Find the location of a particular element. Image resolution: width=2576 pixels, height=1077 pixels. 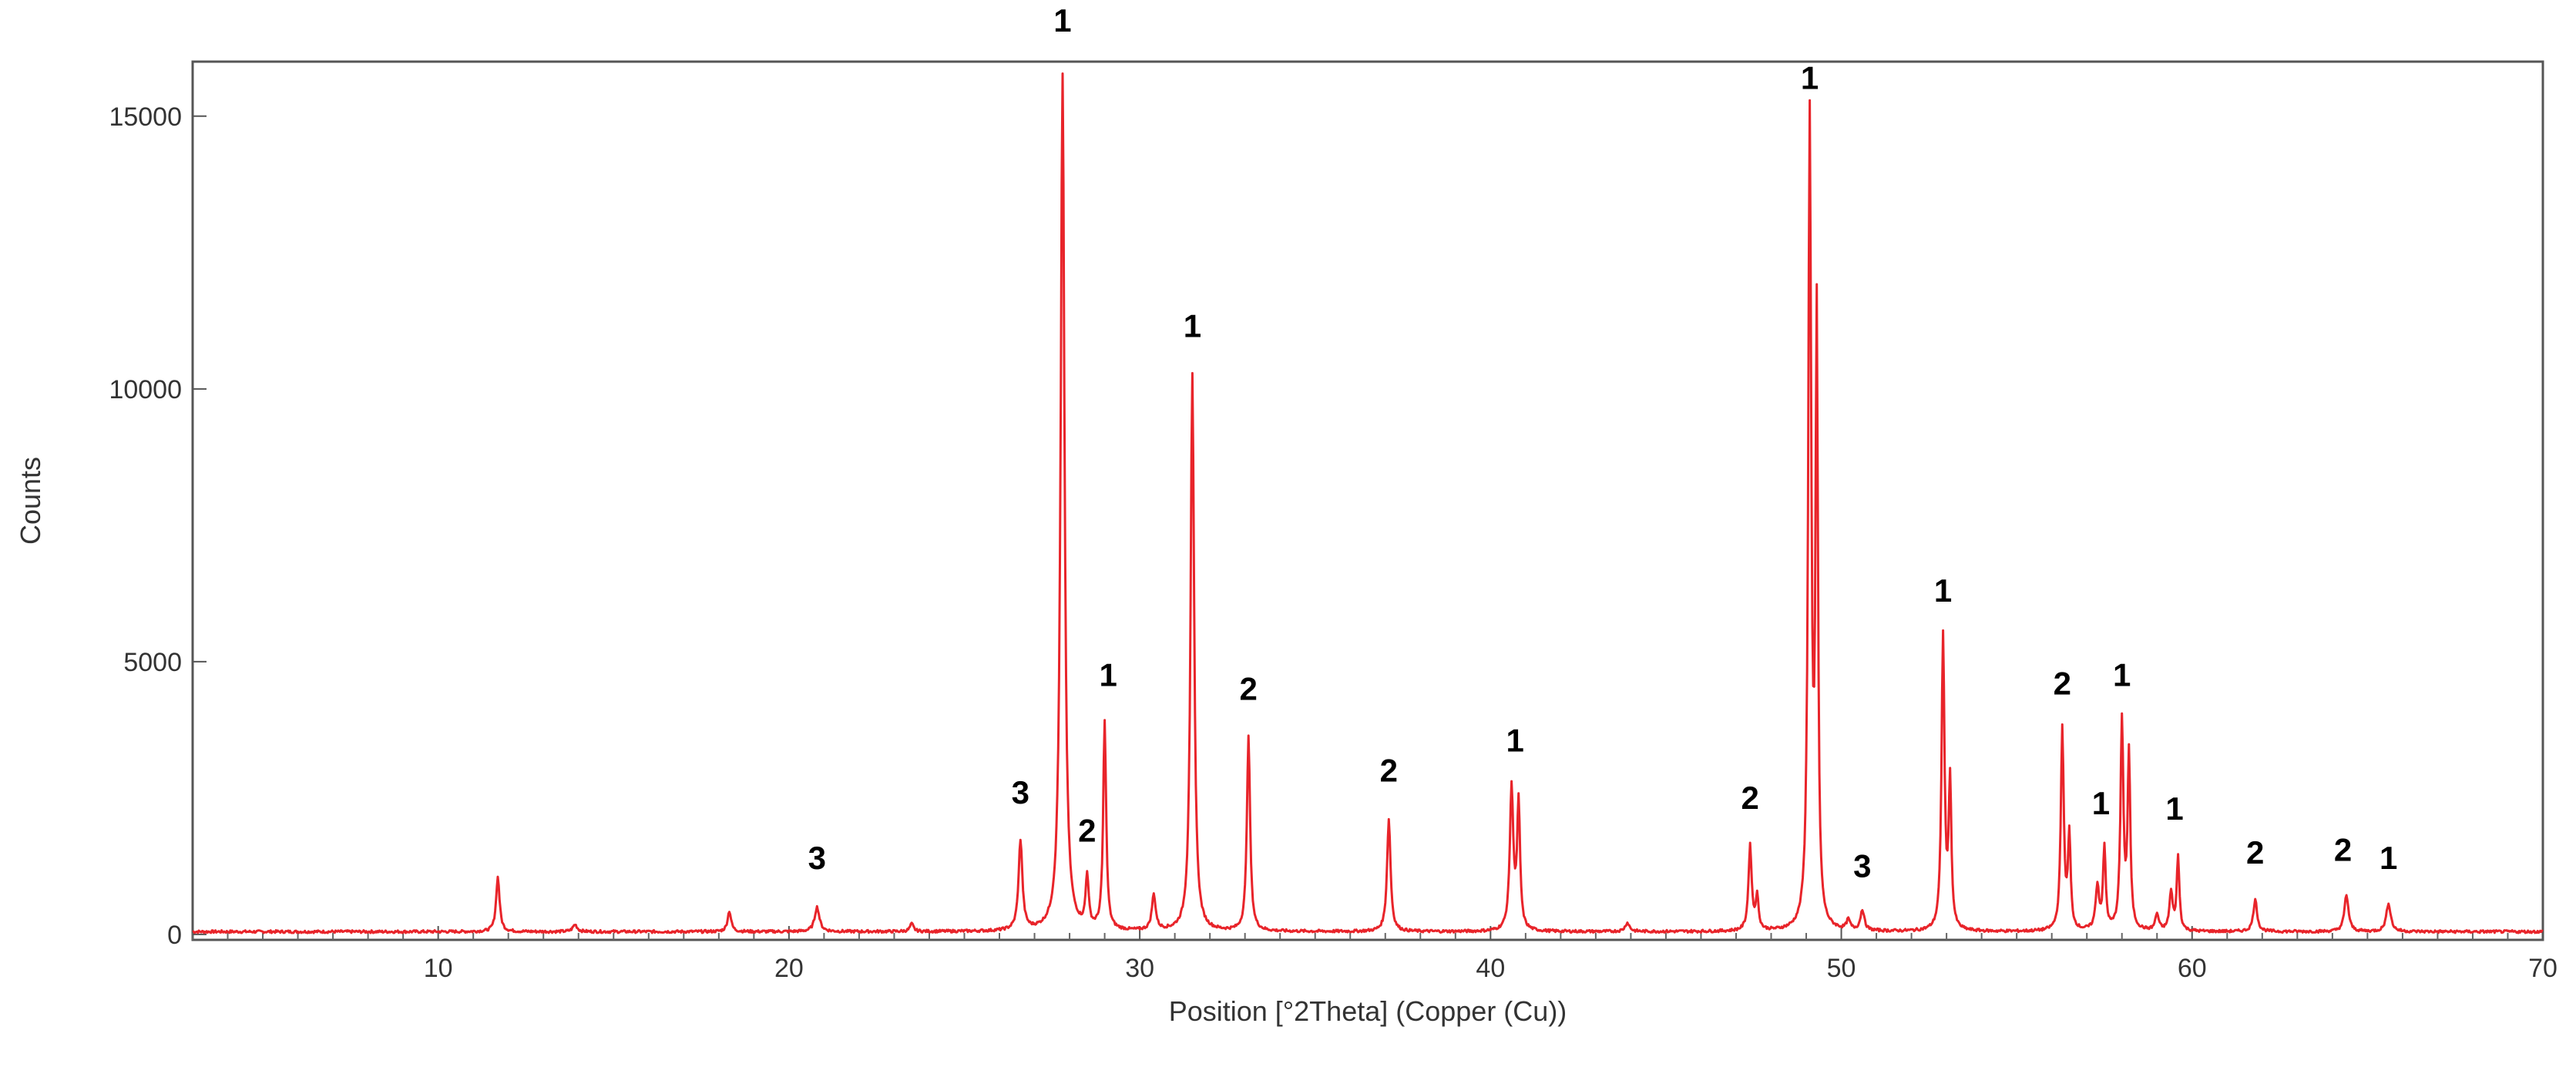

y-tick-label: 5000 is located at coordinates (152, 662).